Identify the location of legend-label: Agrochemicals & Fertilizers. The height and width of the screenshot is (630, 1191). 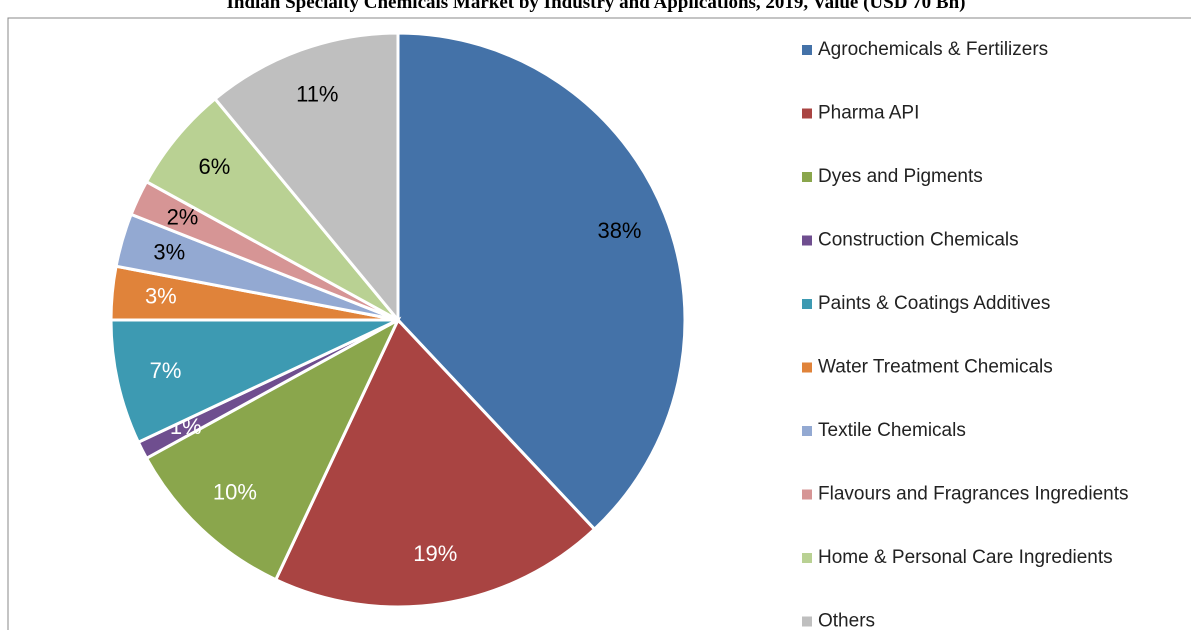
(933, 49).